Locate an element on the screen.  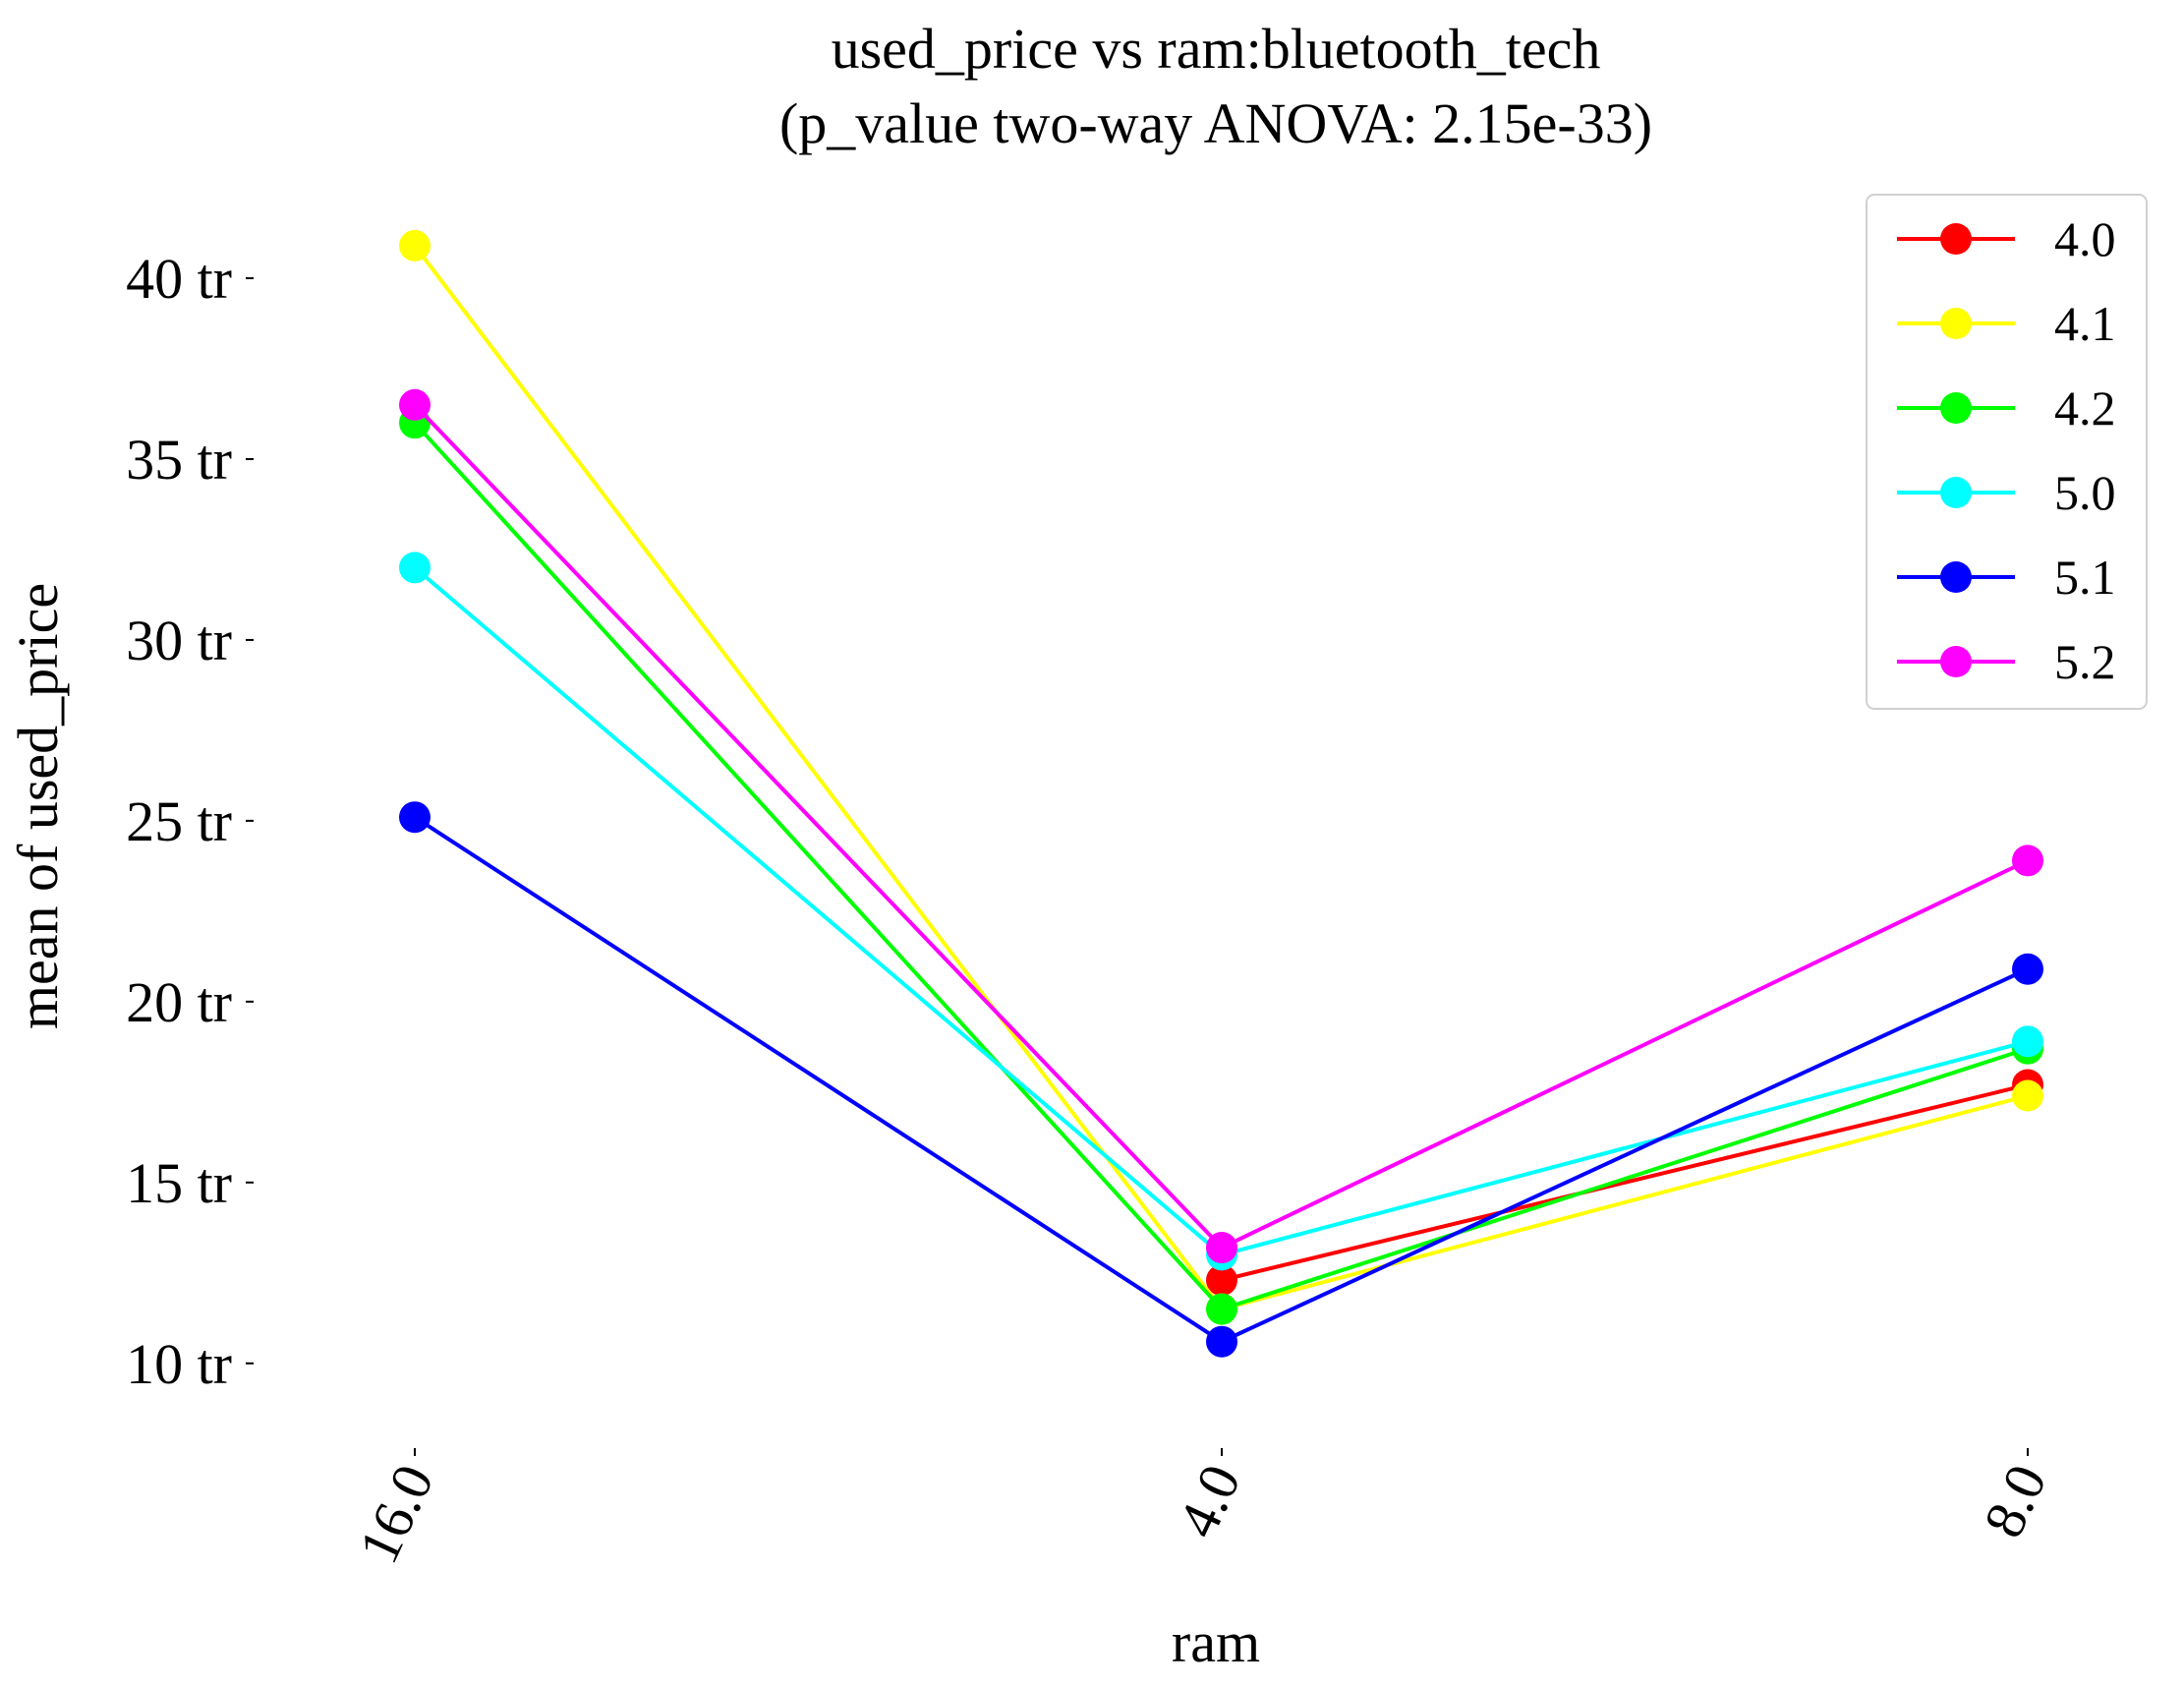
y-tick-label: 25 tr is located at coordinates (179, 821).